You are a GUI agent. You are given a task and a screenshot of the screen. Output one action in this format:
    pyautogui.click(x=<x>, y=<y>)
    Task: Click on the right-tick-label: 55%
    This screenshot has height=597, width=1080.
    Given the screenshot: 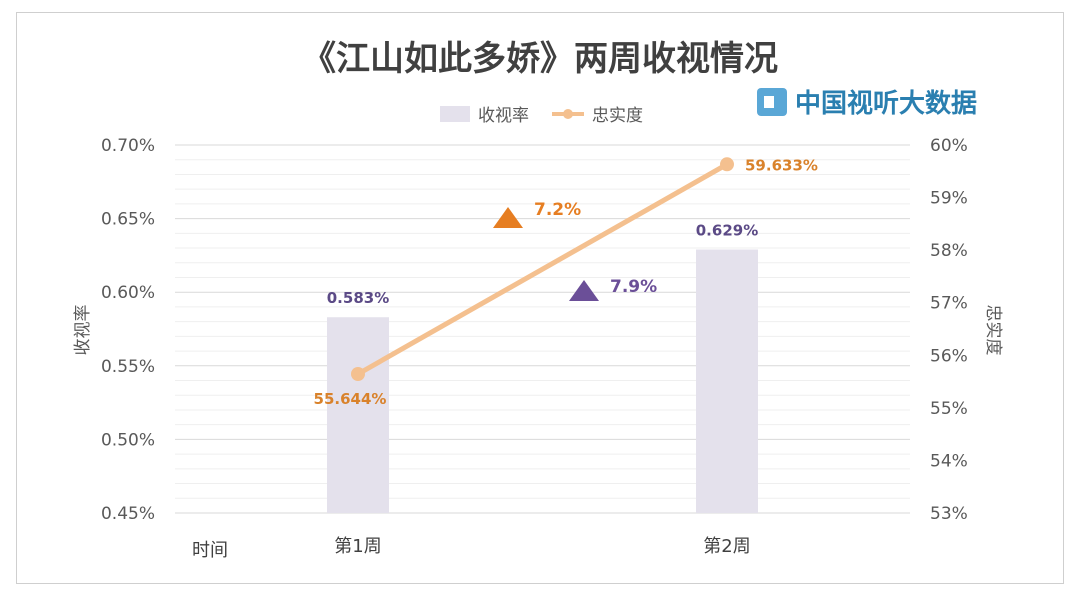 What is the action you would take?
    pyautogui.click(x=949, y=409)
    